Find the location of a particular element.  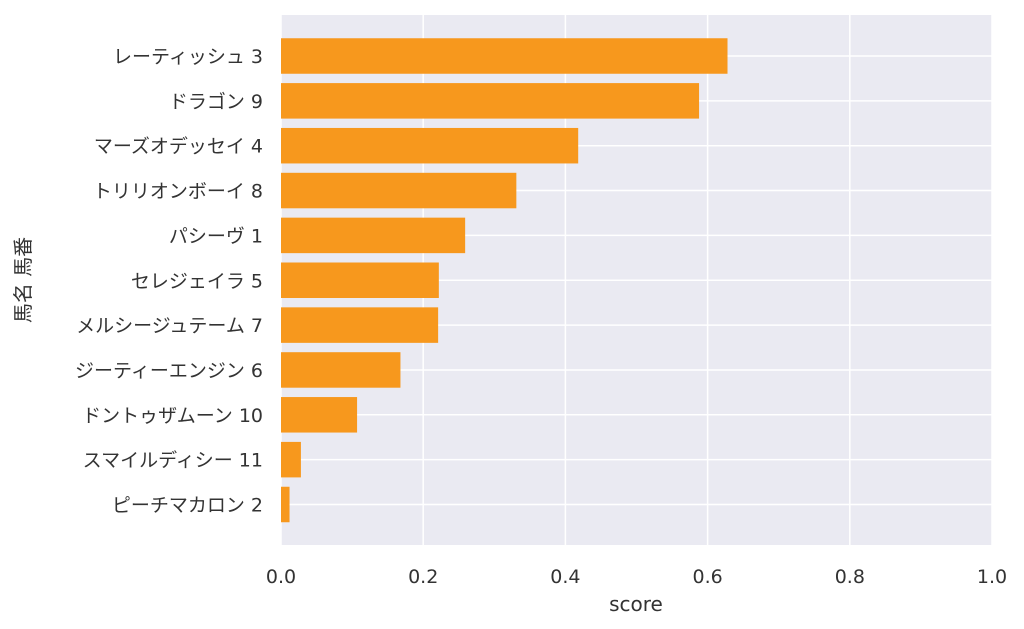

y-tick-label: メルシージュテーム 7 is located at coordinates (169, 326).